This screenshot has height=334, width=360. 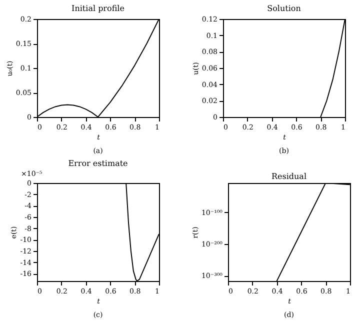 I want to click on chart-title: Error estimate, so click(x=98, y=163).